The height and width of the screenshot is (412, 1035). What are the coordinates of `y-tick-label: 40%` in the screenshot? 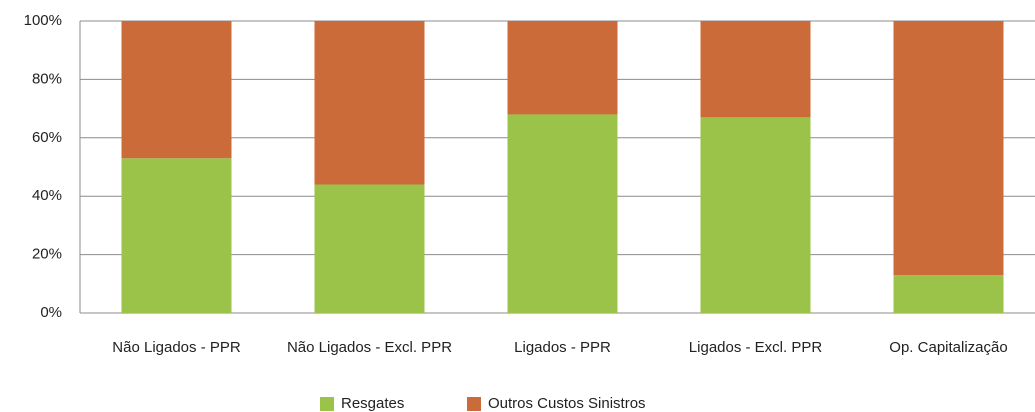 It's located at (47, 195).